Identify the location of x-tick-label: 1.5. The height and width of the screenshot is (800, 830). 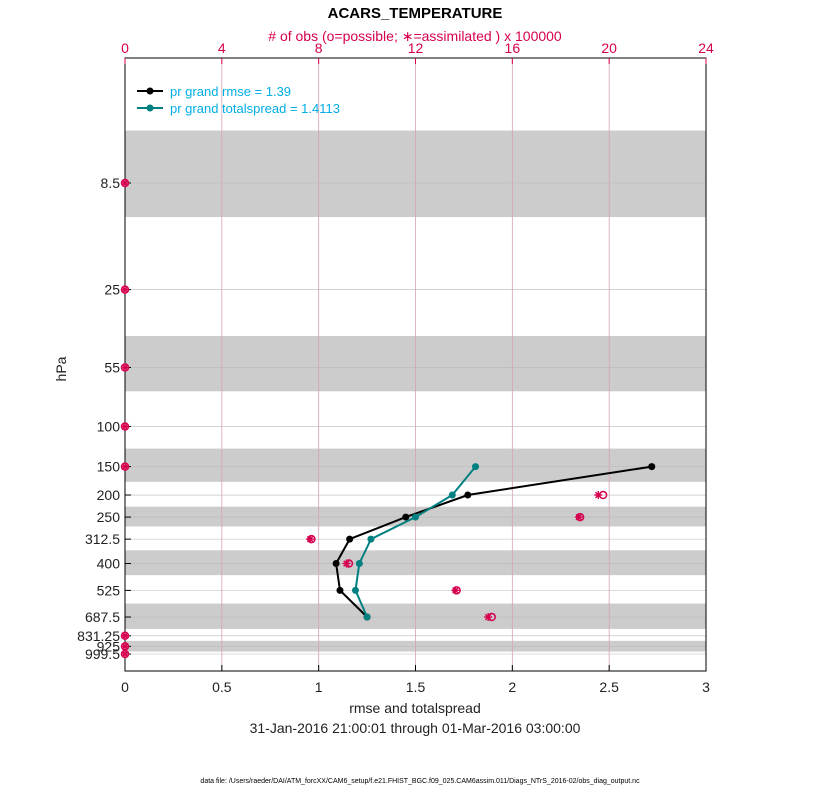
(416, 687).